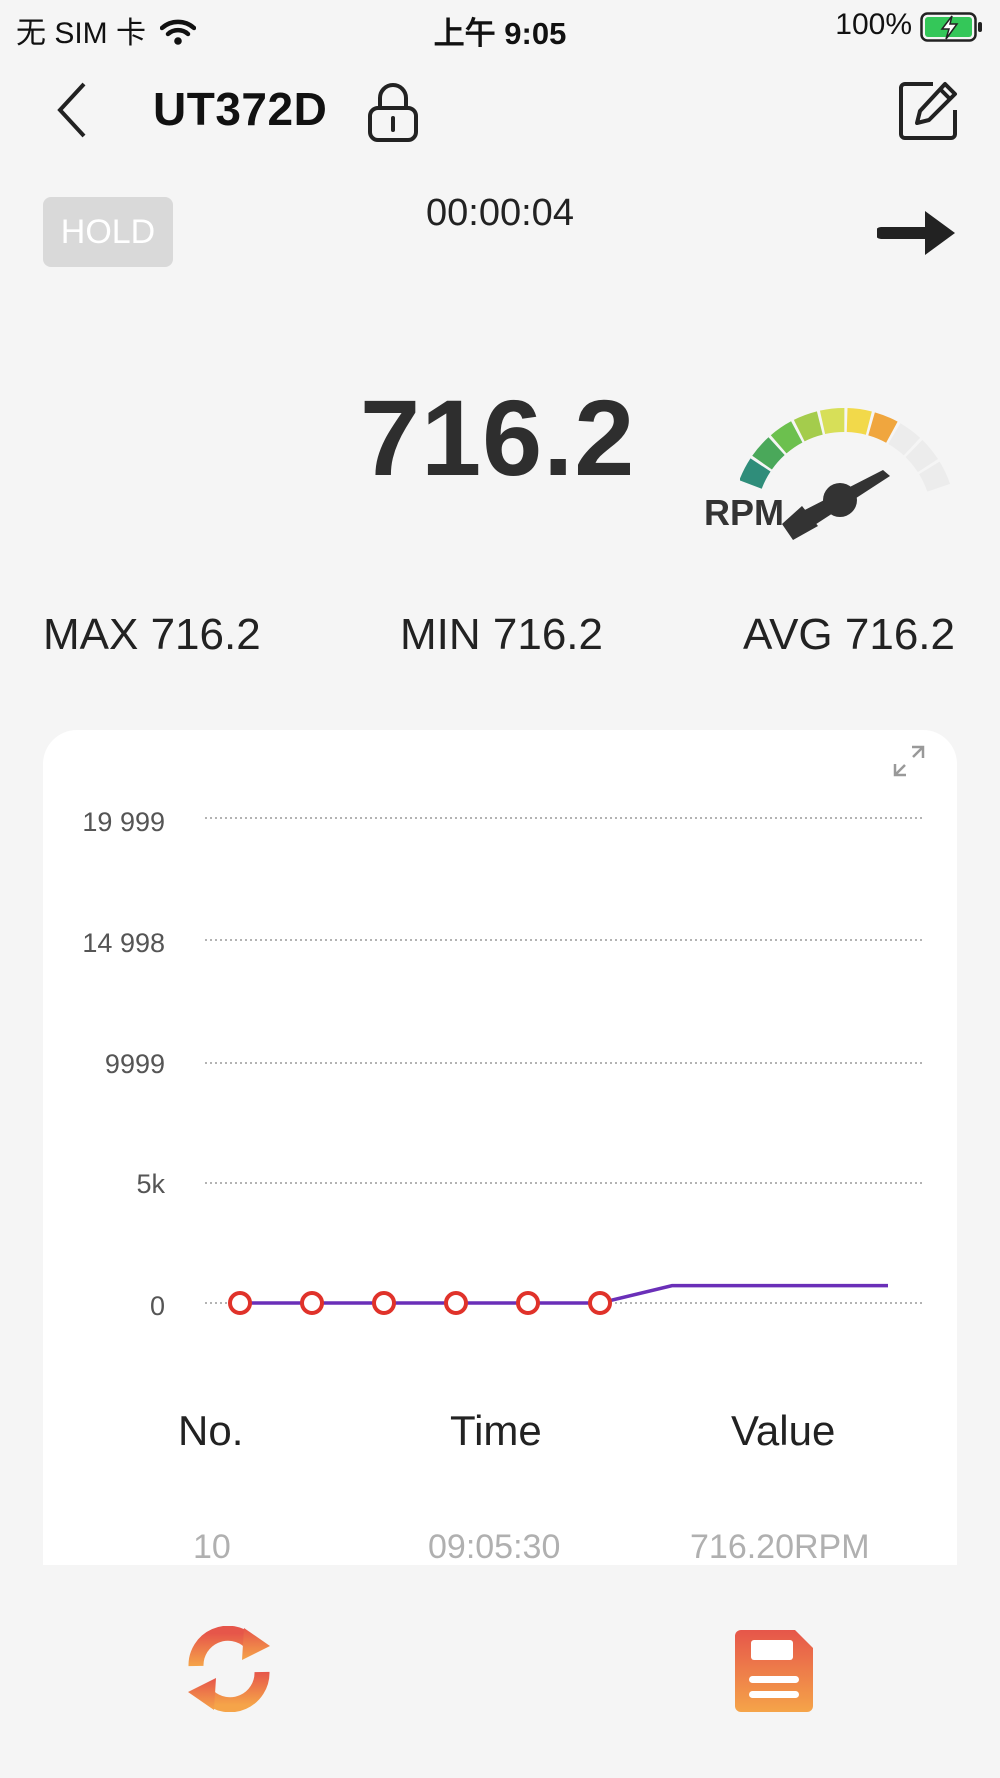  I want to click on page-title: UT372D, so click(240, 109).